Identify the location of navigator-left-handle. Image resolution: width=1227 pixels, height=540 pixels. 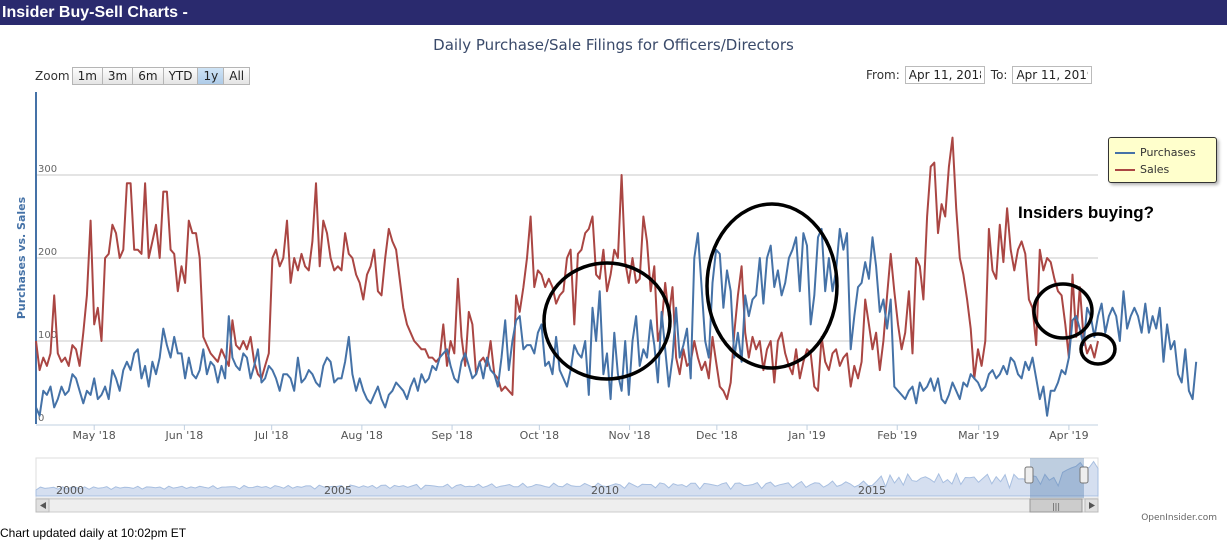
(1029, 475).